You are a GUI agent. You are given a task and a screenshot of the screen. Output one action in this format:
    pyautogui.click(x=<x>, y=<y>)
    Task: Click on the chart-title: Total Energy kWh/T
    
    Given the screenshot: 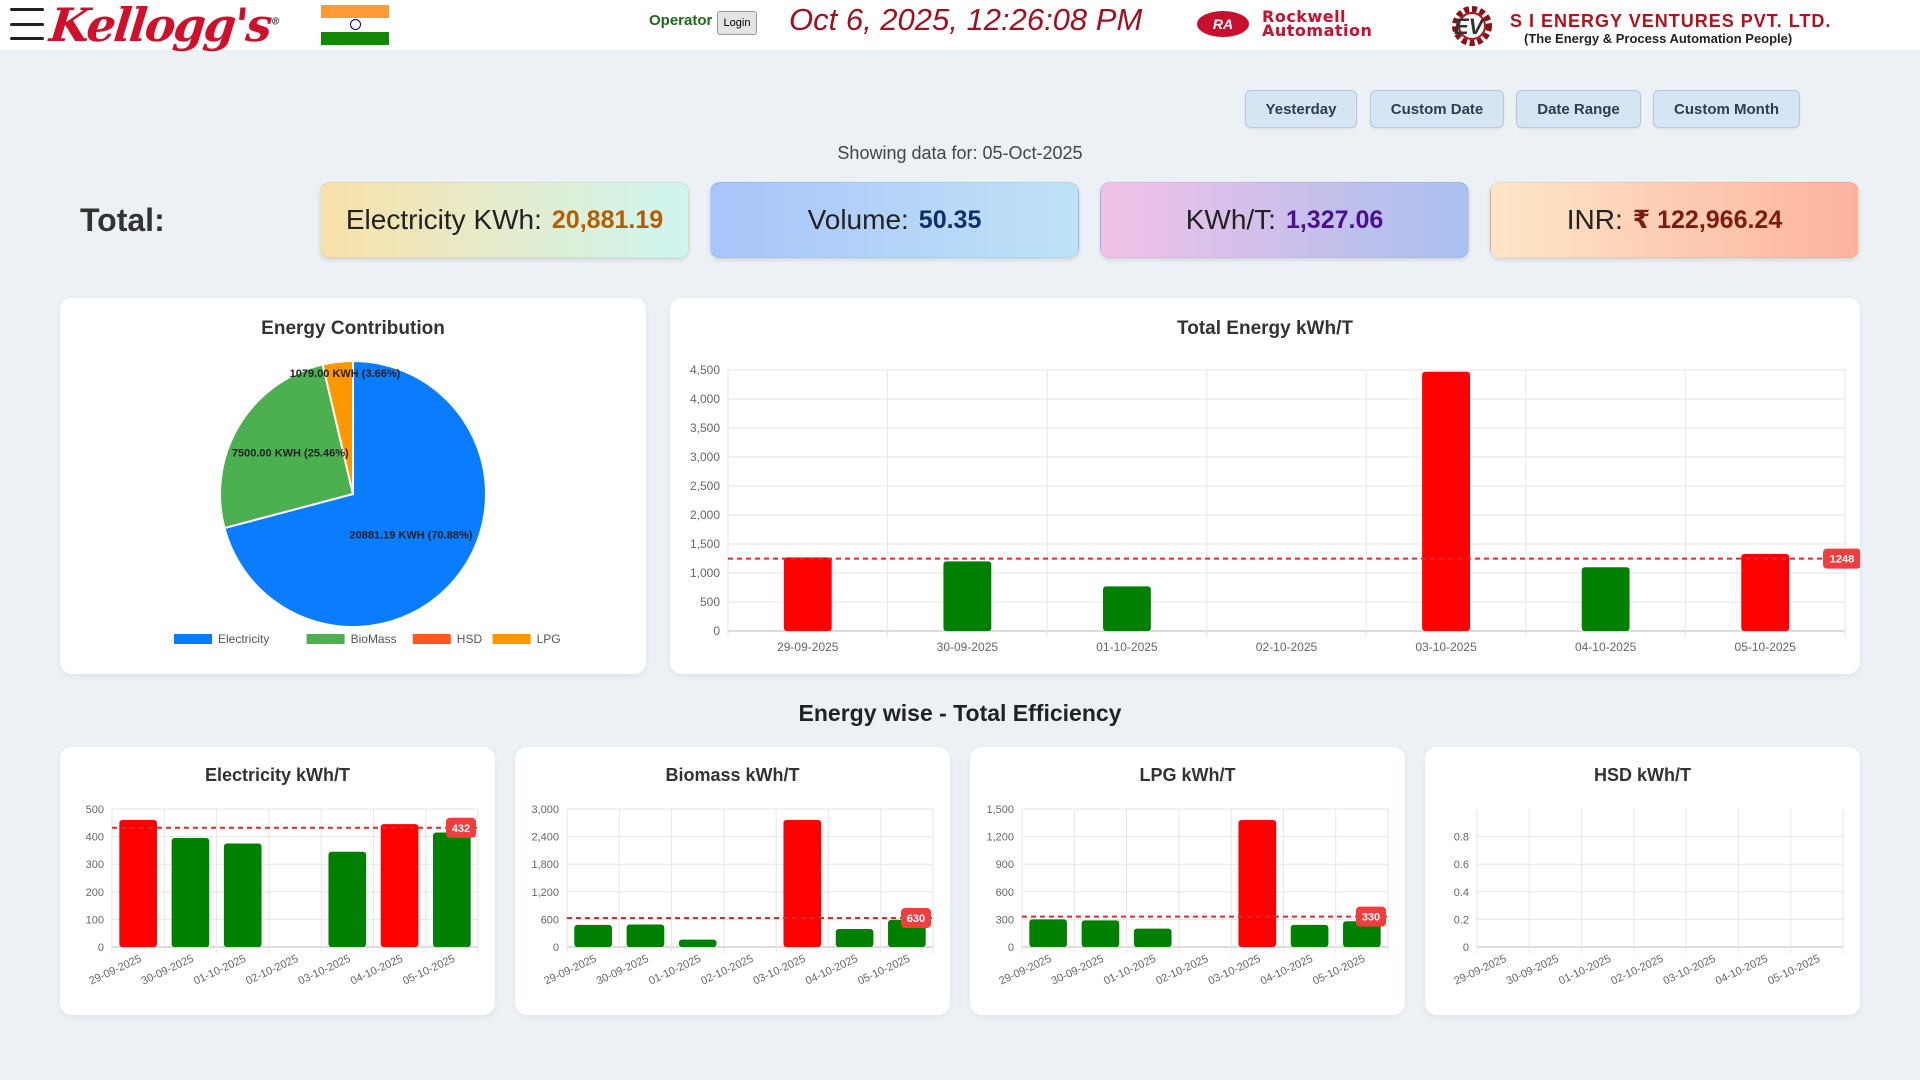 What is the action you would take?
    pyautogui.click(x=1265, y=328)
    